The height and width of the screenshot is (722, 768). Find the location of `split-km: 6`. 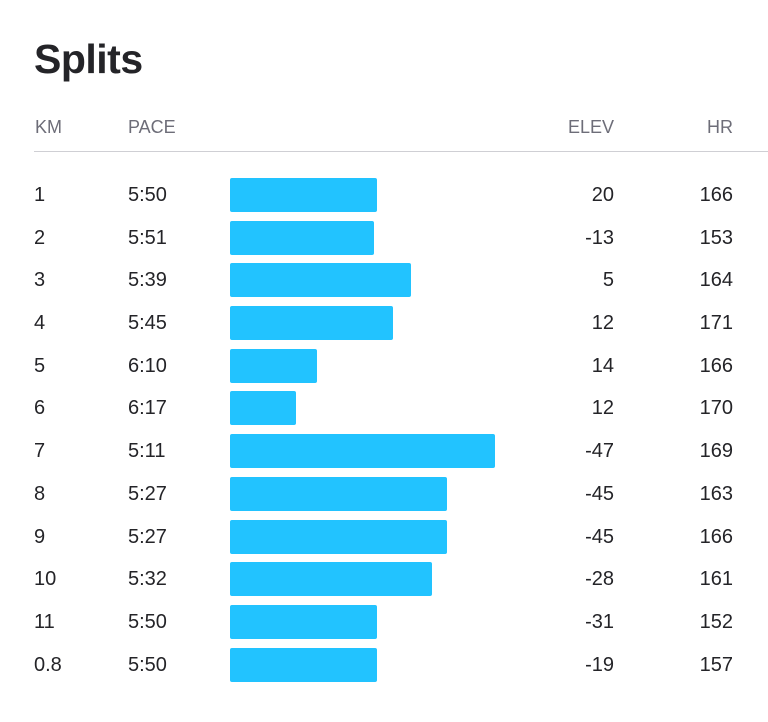

split-km: 6 is located at coordinates (40, 408).